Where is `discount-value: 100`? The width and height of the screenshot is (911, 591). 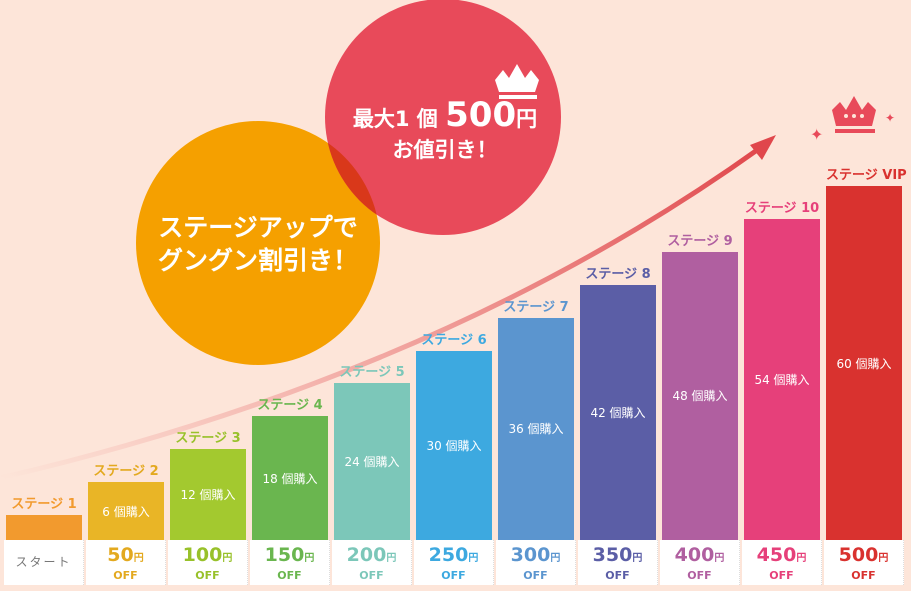
discount-value: 100 is located at coordinates (202, 555).